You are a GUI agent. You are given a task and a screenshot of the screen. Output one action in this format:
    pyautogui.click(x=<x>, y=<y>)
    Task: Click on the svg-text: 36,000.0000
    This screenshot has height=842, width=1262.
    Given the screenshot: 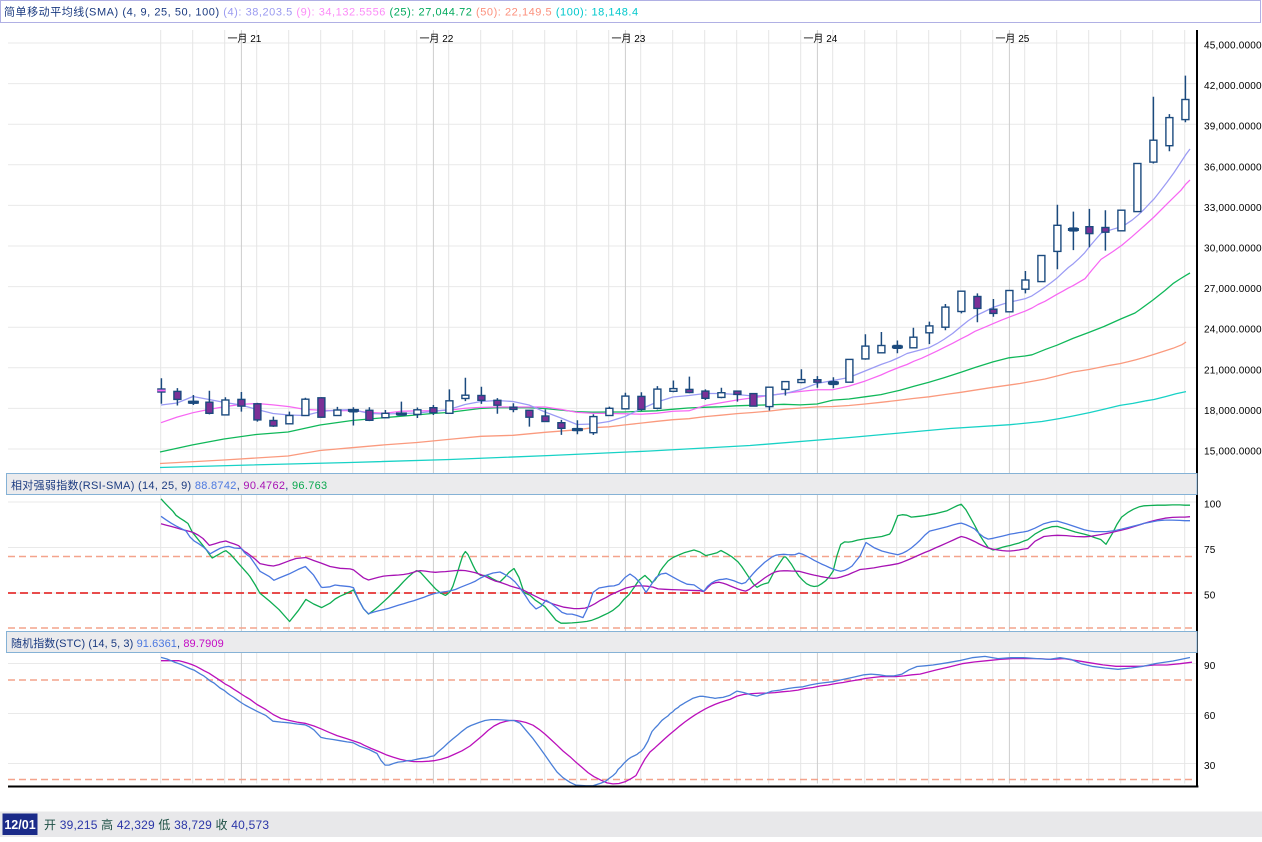 What is the action you would take?
    pyautogui.click(x=1233, y=167)
    